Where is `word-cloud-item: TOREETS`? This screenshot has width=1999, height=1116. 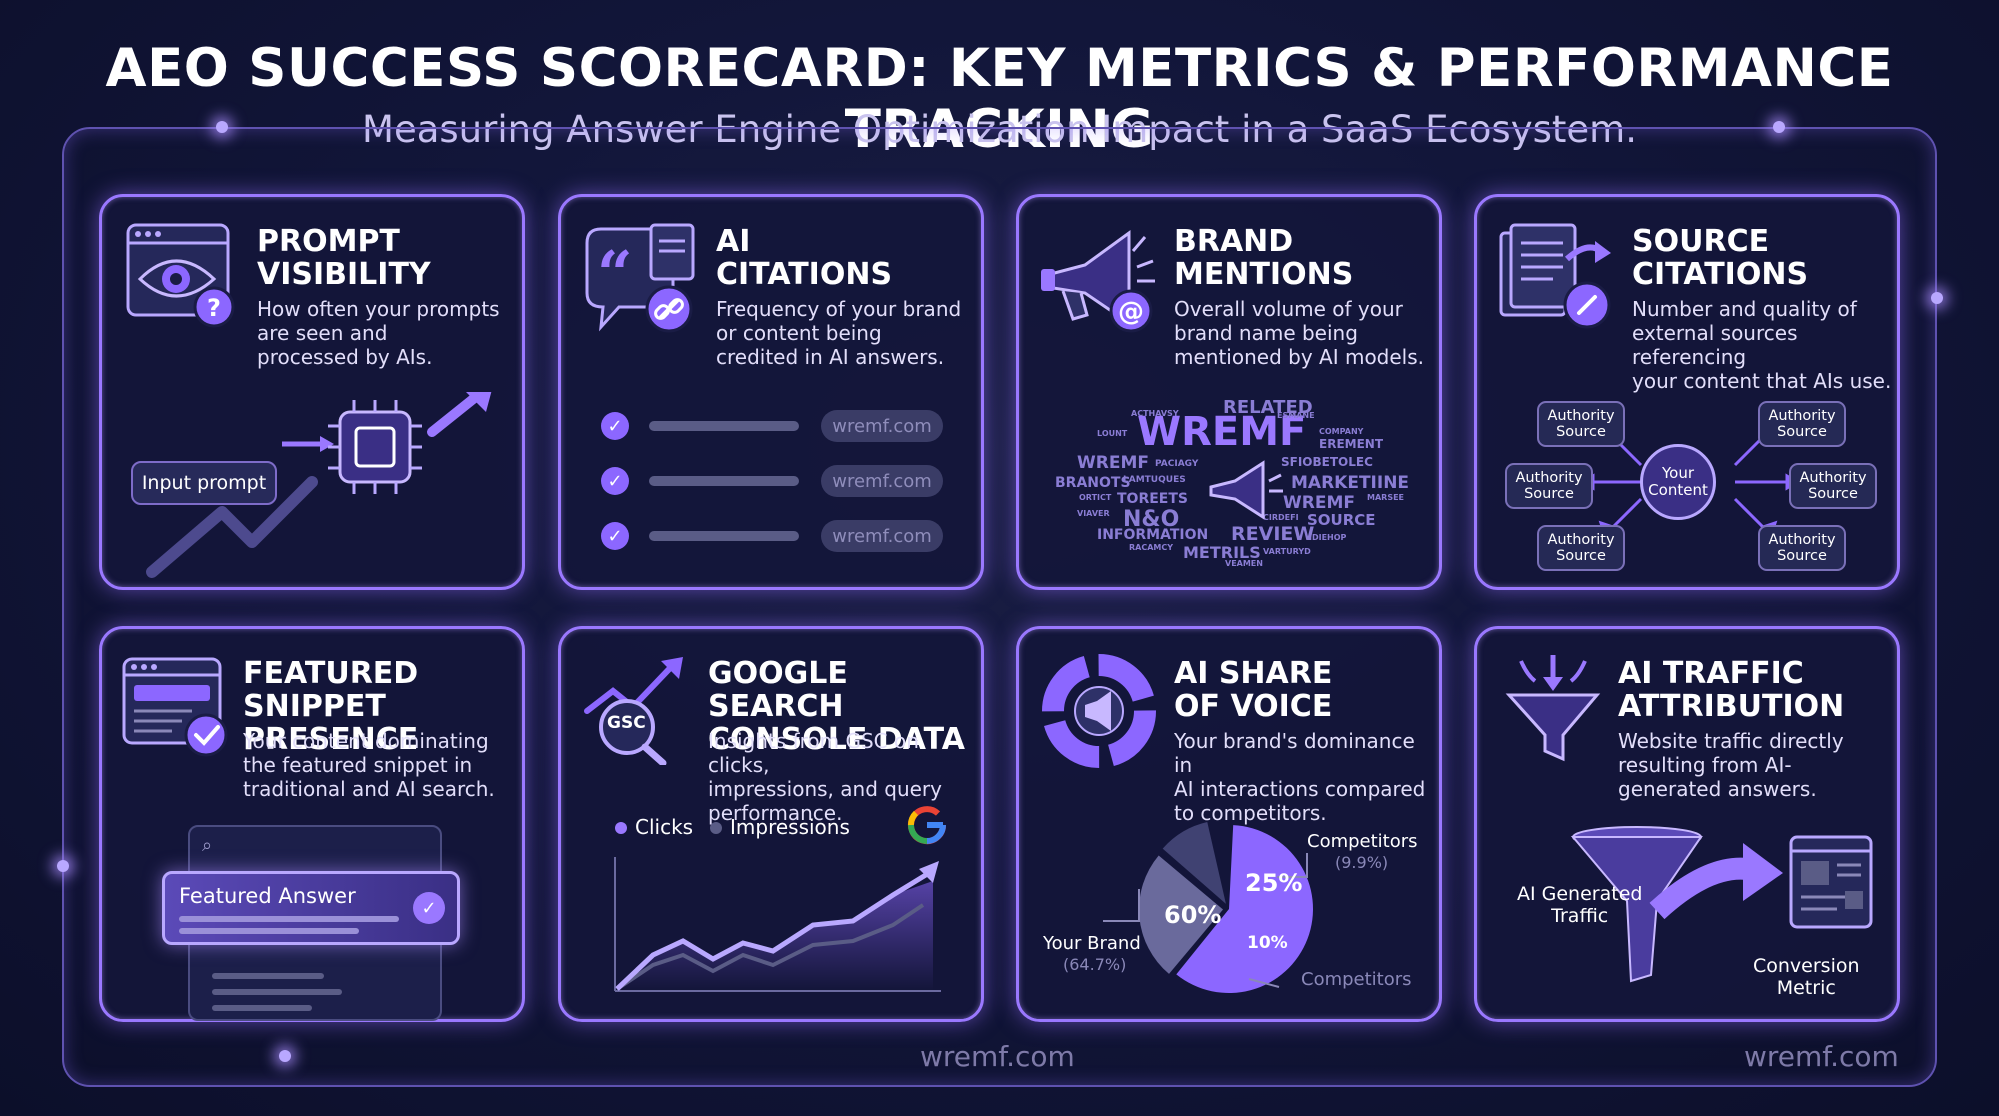 word-cloud-item: TOREETS is located at coordinates (1152, 499).